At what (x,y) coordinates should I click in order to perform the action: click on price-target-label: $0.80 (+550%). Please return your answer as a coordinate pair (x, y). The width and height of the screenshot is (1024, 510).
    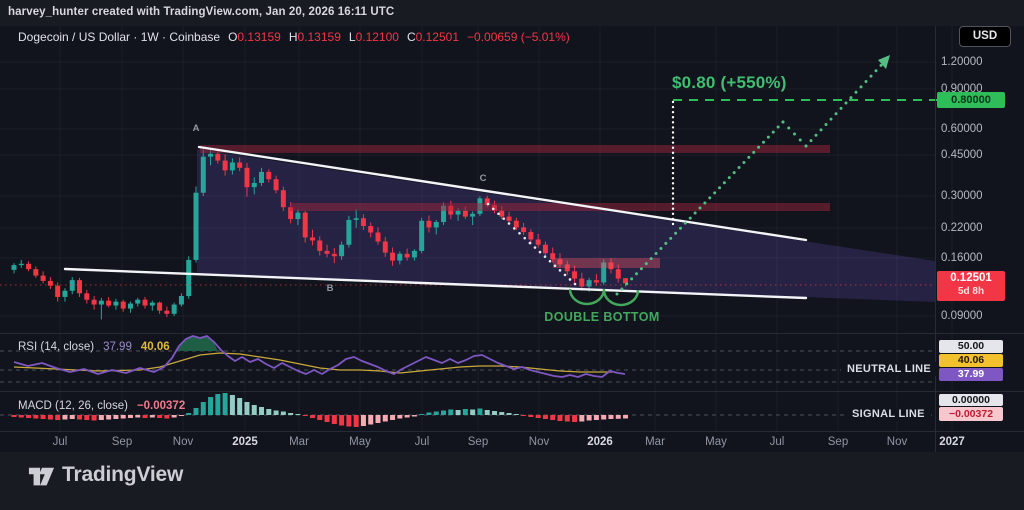
    Looking at the image, I should click on (729, 82).